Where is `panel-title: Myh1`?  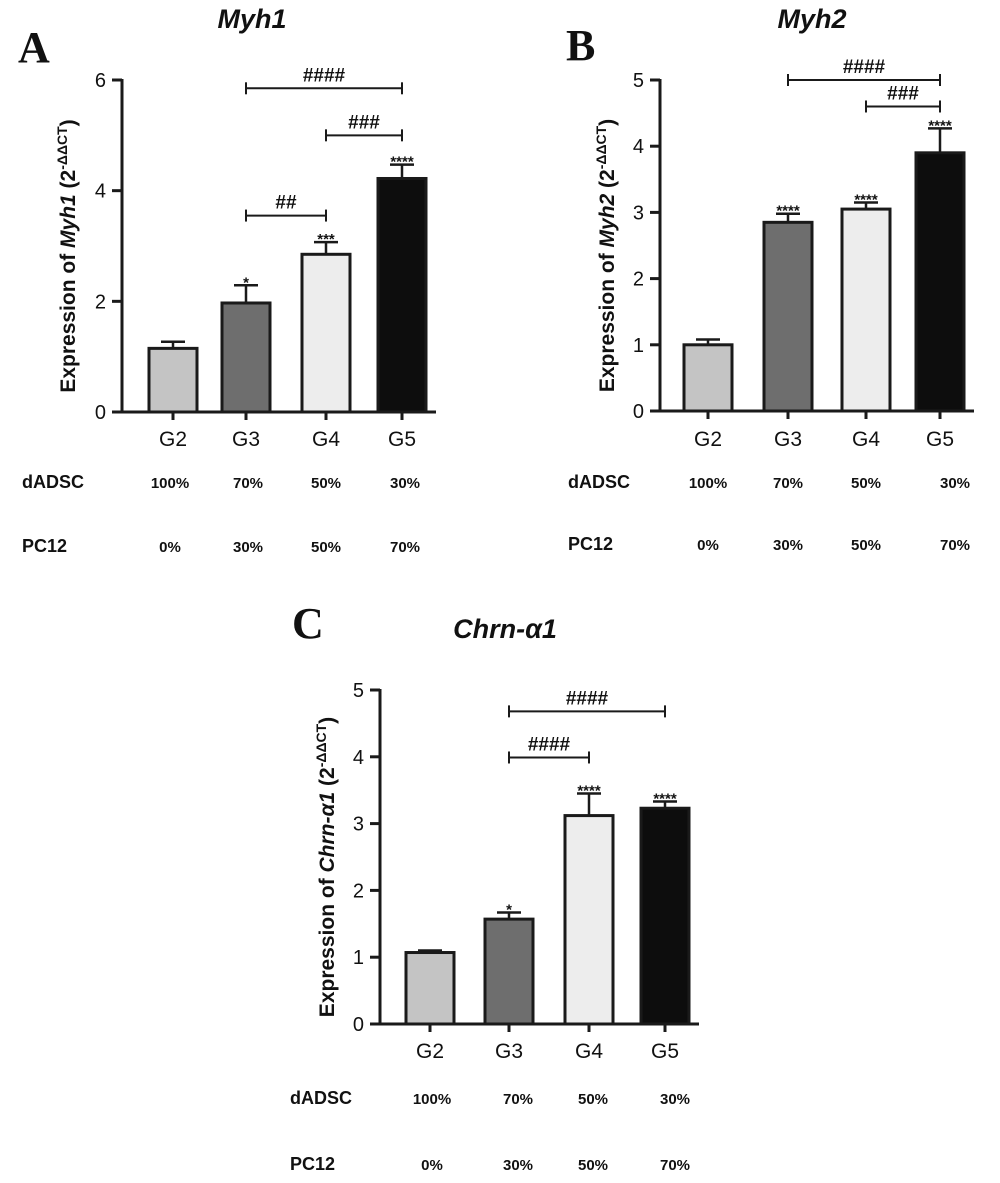
panel-title: Myh1 is located at coordinates (251, 19).